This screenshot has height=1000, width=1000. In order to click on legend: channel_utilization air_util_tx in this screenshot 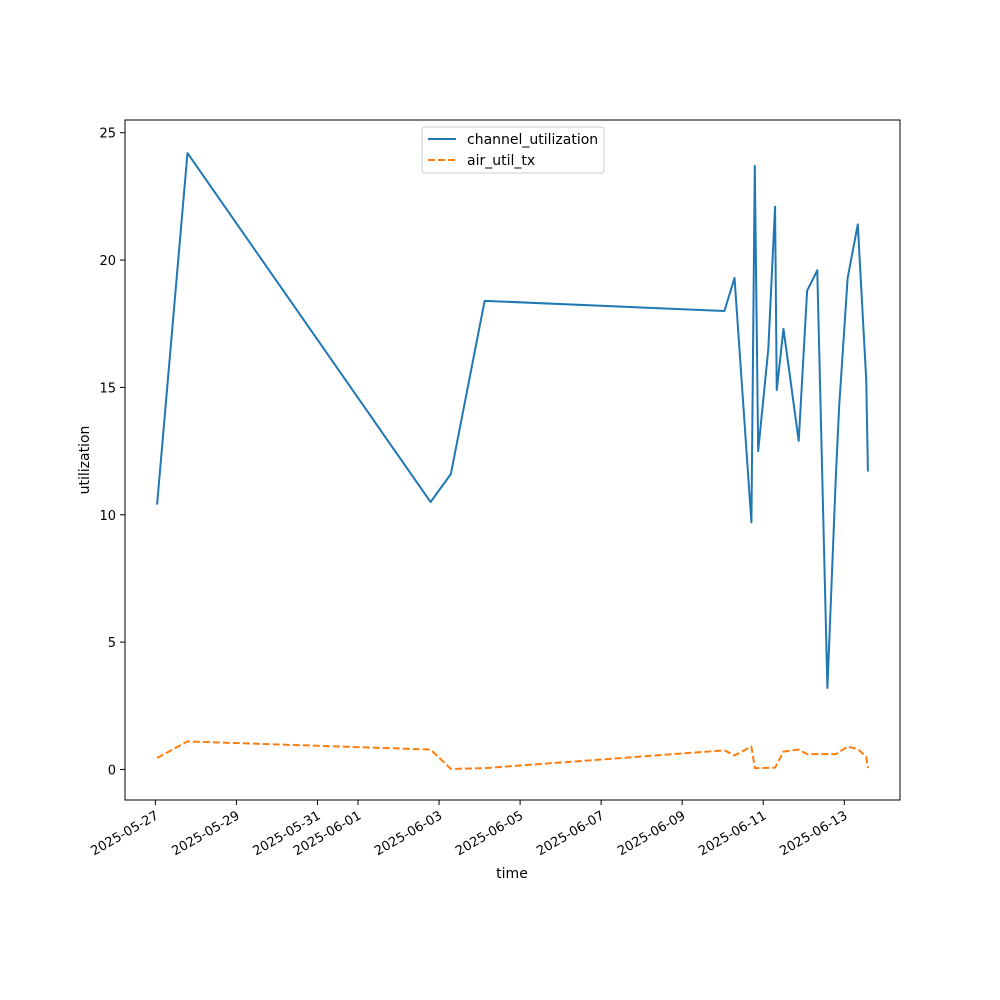, I will do `click(513, 150)`.